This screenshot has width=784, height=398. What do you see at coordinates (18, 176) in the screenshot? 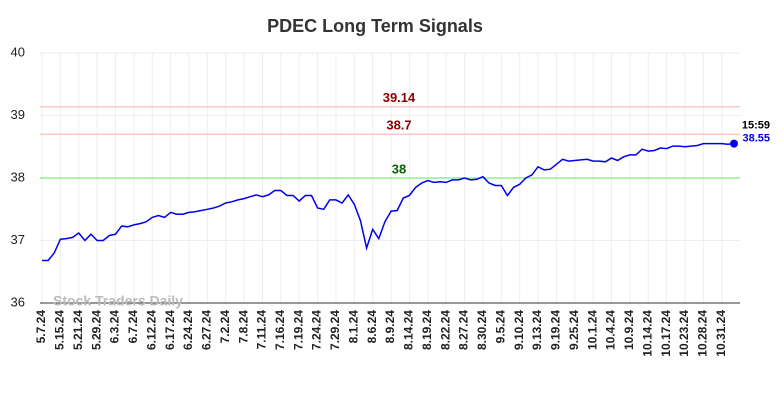
I see `y-tick-label: 38` at bounding box center [18, 176].